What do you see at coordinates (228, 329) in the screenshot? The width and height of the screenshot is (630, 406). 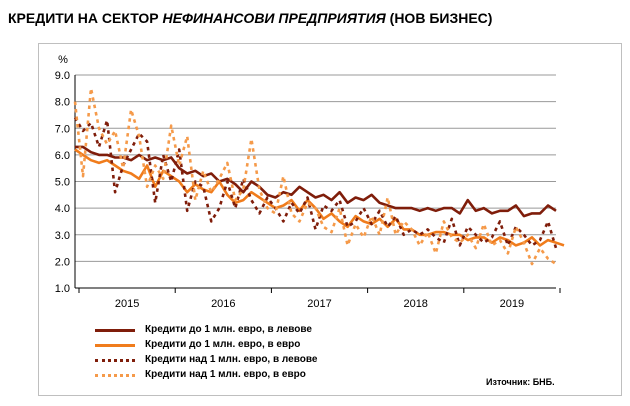 I see `legend-label: Кредити до 1 млн. евро, в левове` at bounding box center [228, 329].